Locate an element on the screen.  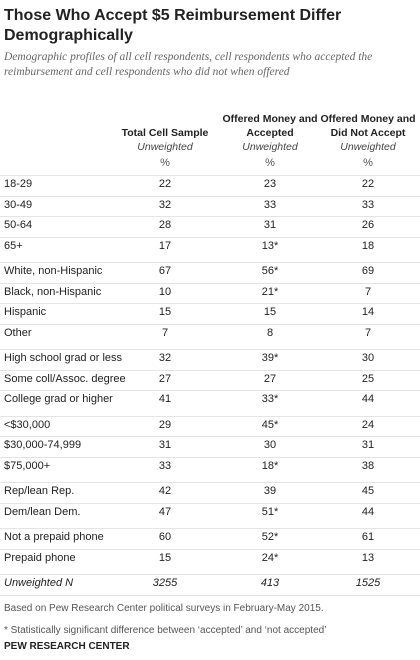
row-label: Black, non-Hispanic is located at coordinates (53, 291).